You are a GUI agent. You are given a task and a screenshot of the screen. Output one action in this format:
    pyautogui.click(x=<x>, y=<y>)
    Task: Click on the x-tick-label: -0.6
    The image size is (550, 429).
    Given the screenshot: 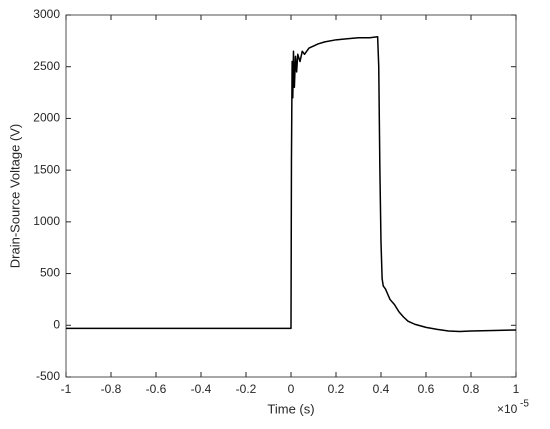 What is the action you would take?
    pyautogui.click(x=156, y=389)
    